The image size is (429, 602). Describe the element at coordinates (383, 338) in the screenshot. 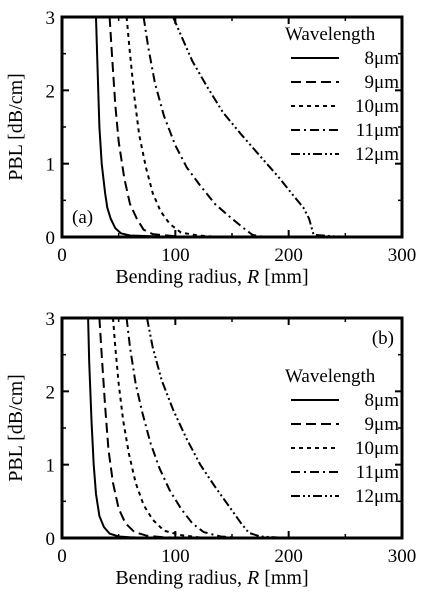

I see `panel-label: (b)` at that location.